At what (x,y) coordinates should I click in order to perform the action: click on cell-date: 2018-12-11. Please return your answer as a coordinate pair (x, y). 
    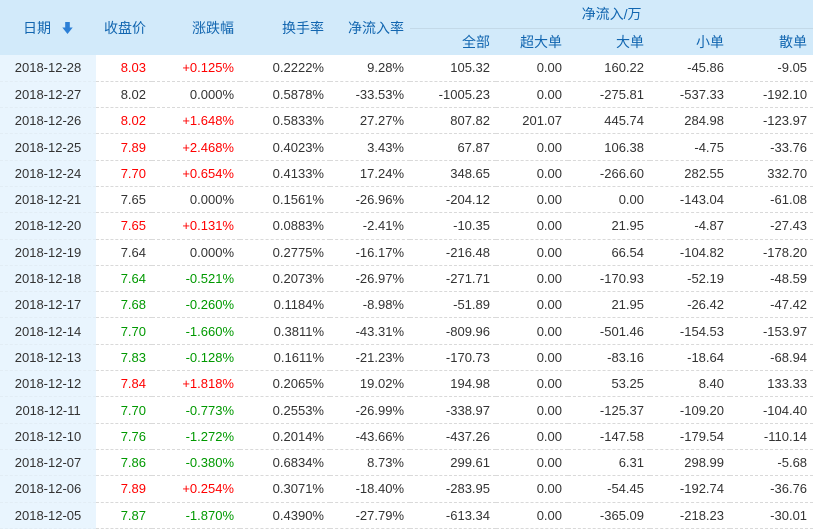
    Looking at the image, I should click on (48, 410).